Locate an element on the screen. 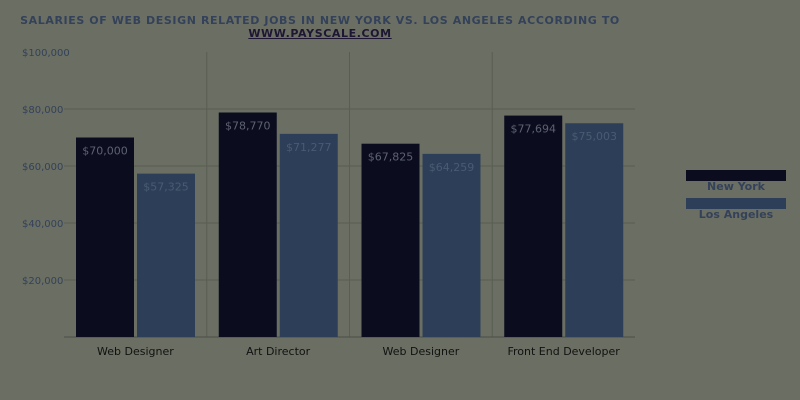 This screenshot has height=400, width=800. y-tick-label: $80,000 is located at coordinates (42, 110).